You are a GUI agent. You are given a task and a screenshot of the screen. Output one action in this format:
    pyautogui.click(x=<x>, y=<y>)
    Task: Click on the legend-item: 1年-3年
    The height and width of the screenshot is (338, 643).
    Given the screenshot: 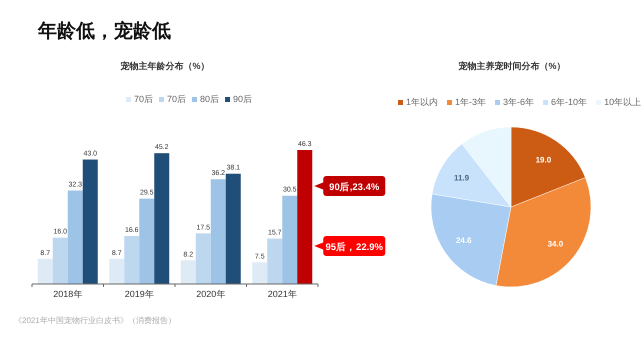 What is the action you would take?
    pyautogui.click(x=466, y=102)
    